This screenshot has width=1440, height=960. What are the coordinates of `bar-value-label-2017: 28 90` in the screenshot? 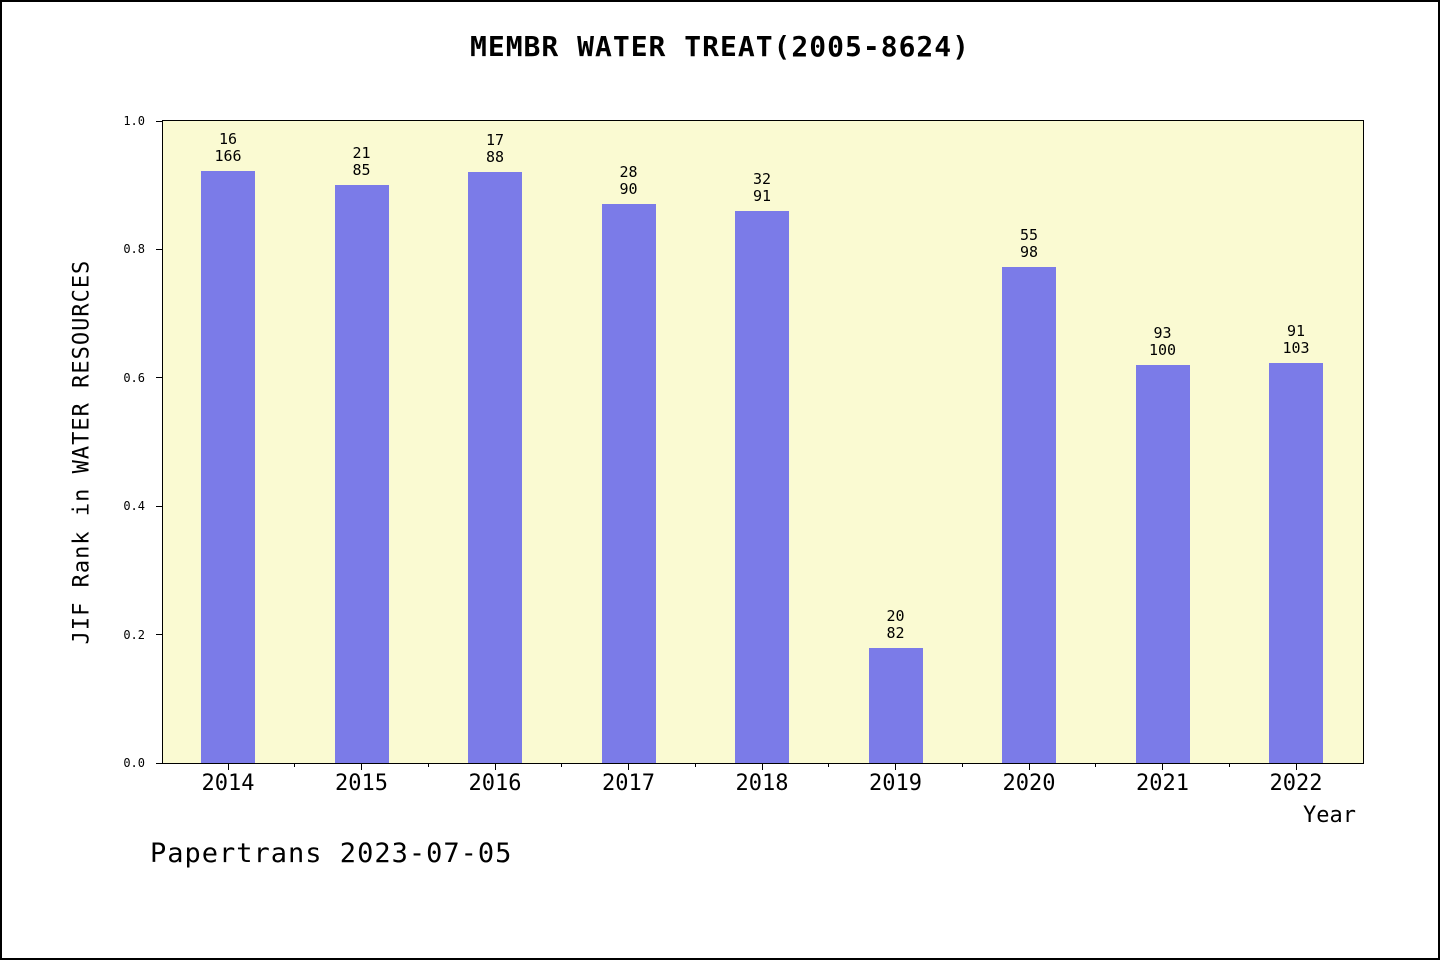 It's located at (628, 180).